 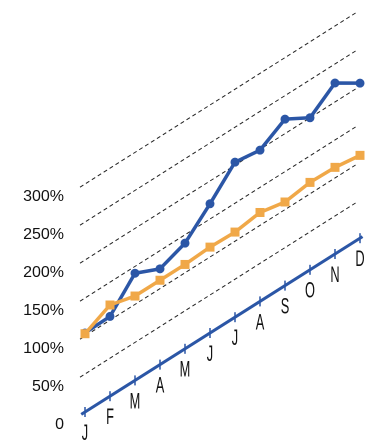 I want to click on x-tick-label: D, so click(x=359, y=258).